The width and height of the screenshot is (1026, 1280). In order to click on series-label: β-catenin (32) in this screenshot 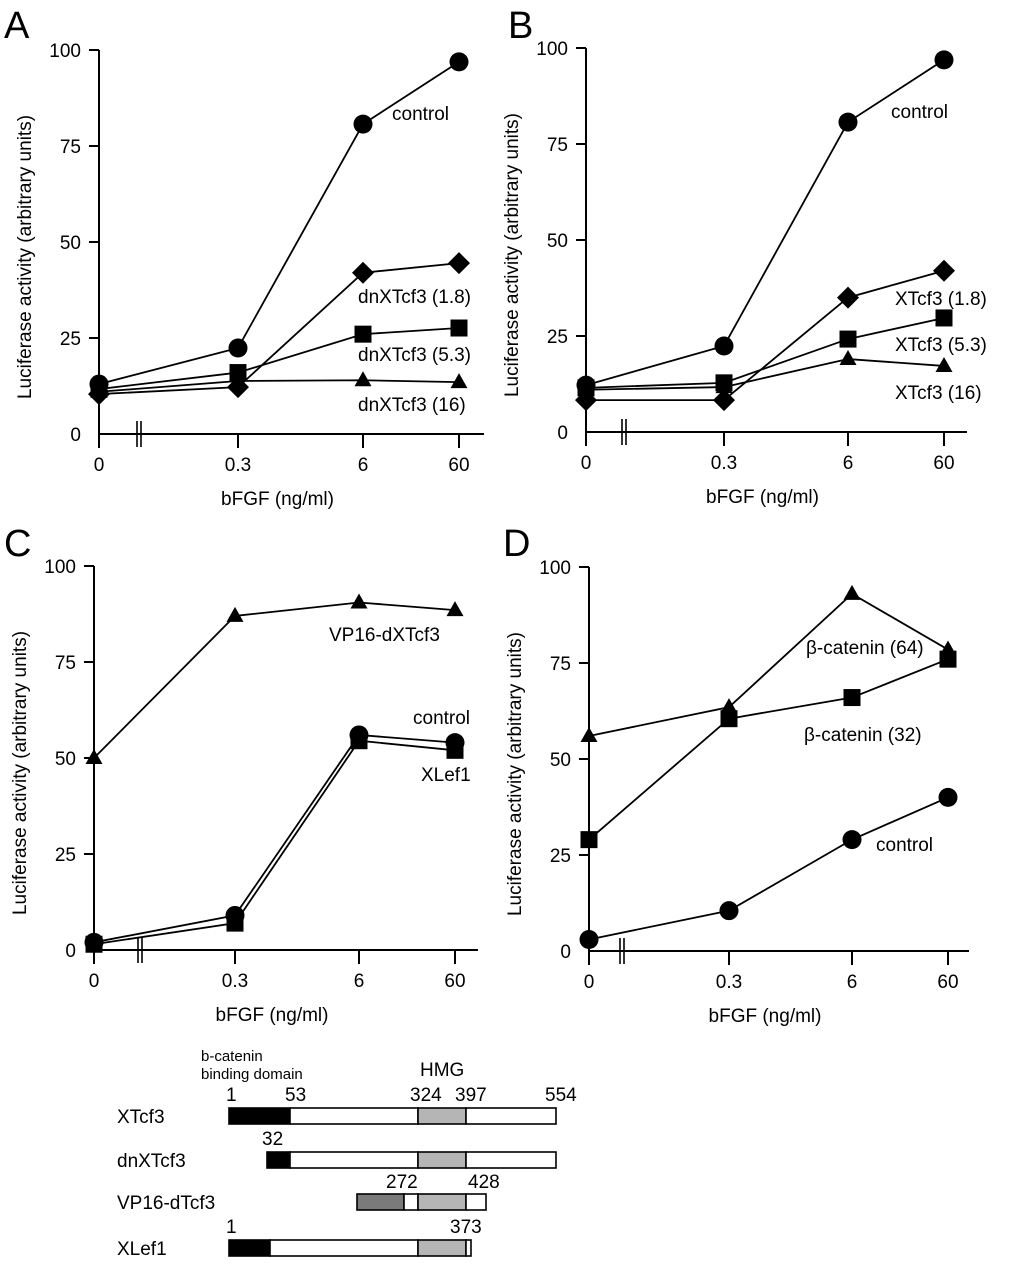, I will do `click(863, 735)`.